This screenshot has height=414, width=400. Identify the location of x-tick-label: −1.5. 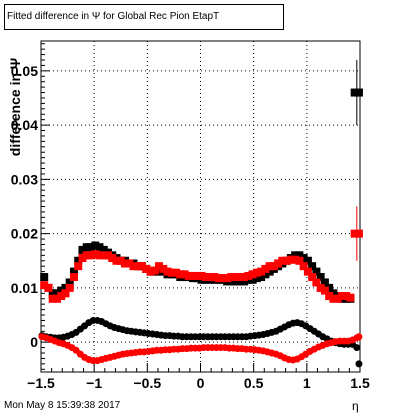
(41, 383).